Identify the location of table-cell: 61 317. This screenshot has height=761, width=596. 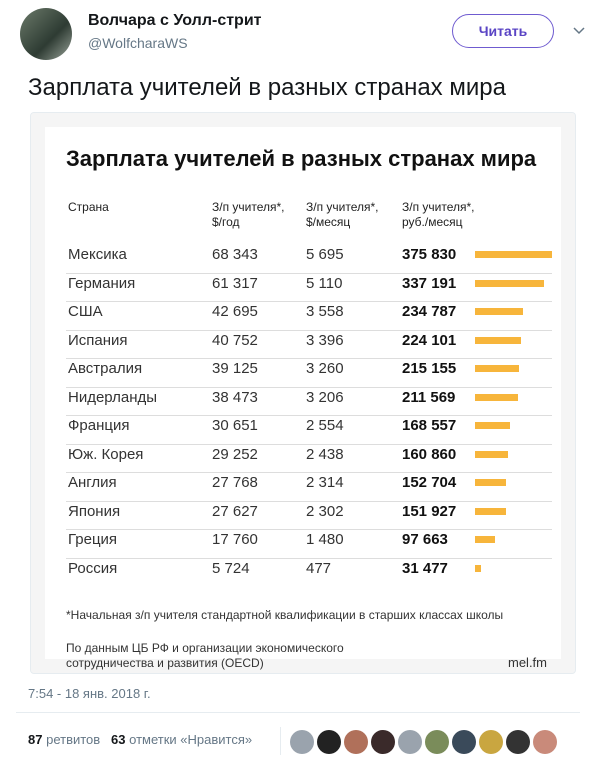
(235, 283).